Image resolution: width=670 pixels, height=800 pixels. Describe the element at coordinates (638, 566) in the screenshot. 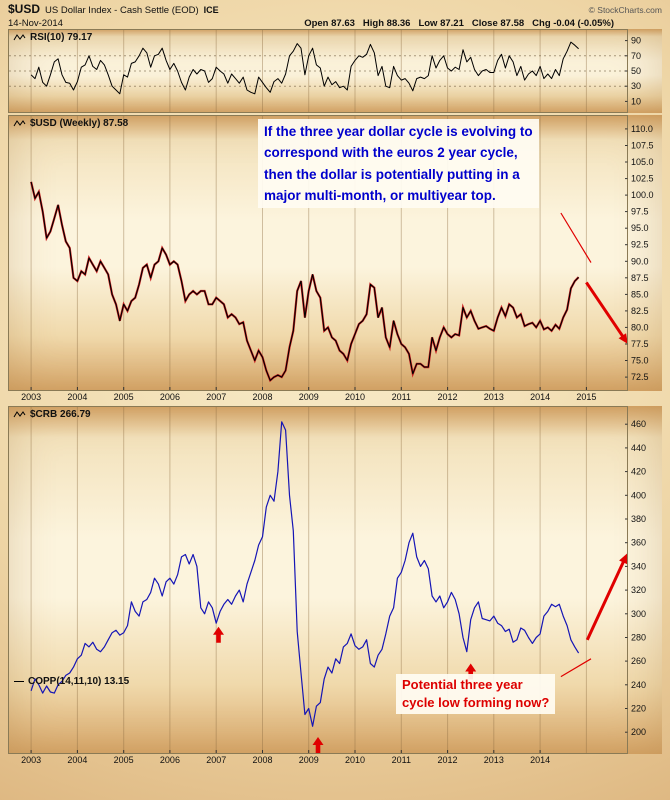

I see `y-axis-tick-label: 340` at that location.